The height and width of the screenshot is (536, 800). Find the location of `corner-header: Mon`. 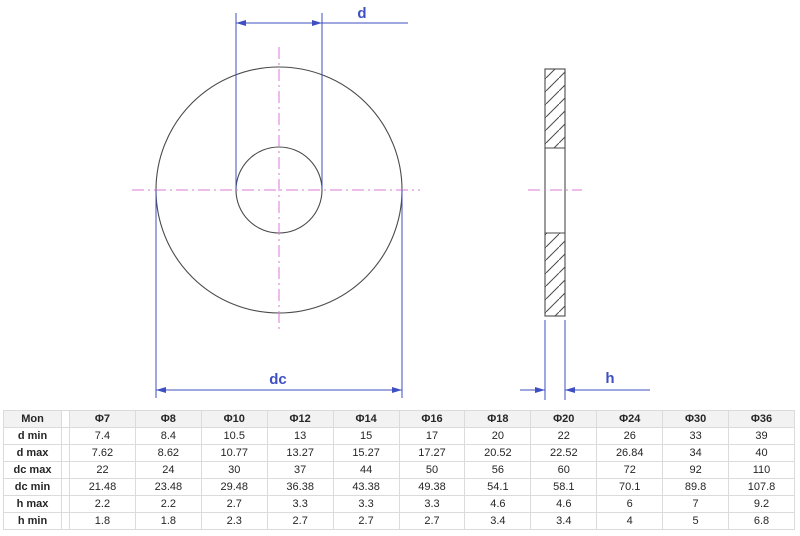

corner-header: Mon is located at coordinates (32, 419).